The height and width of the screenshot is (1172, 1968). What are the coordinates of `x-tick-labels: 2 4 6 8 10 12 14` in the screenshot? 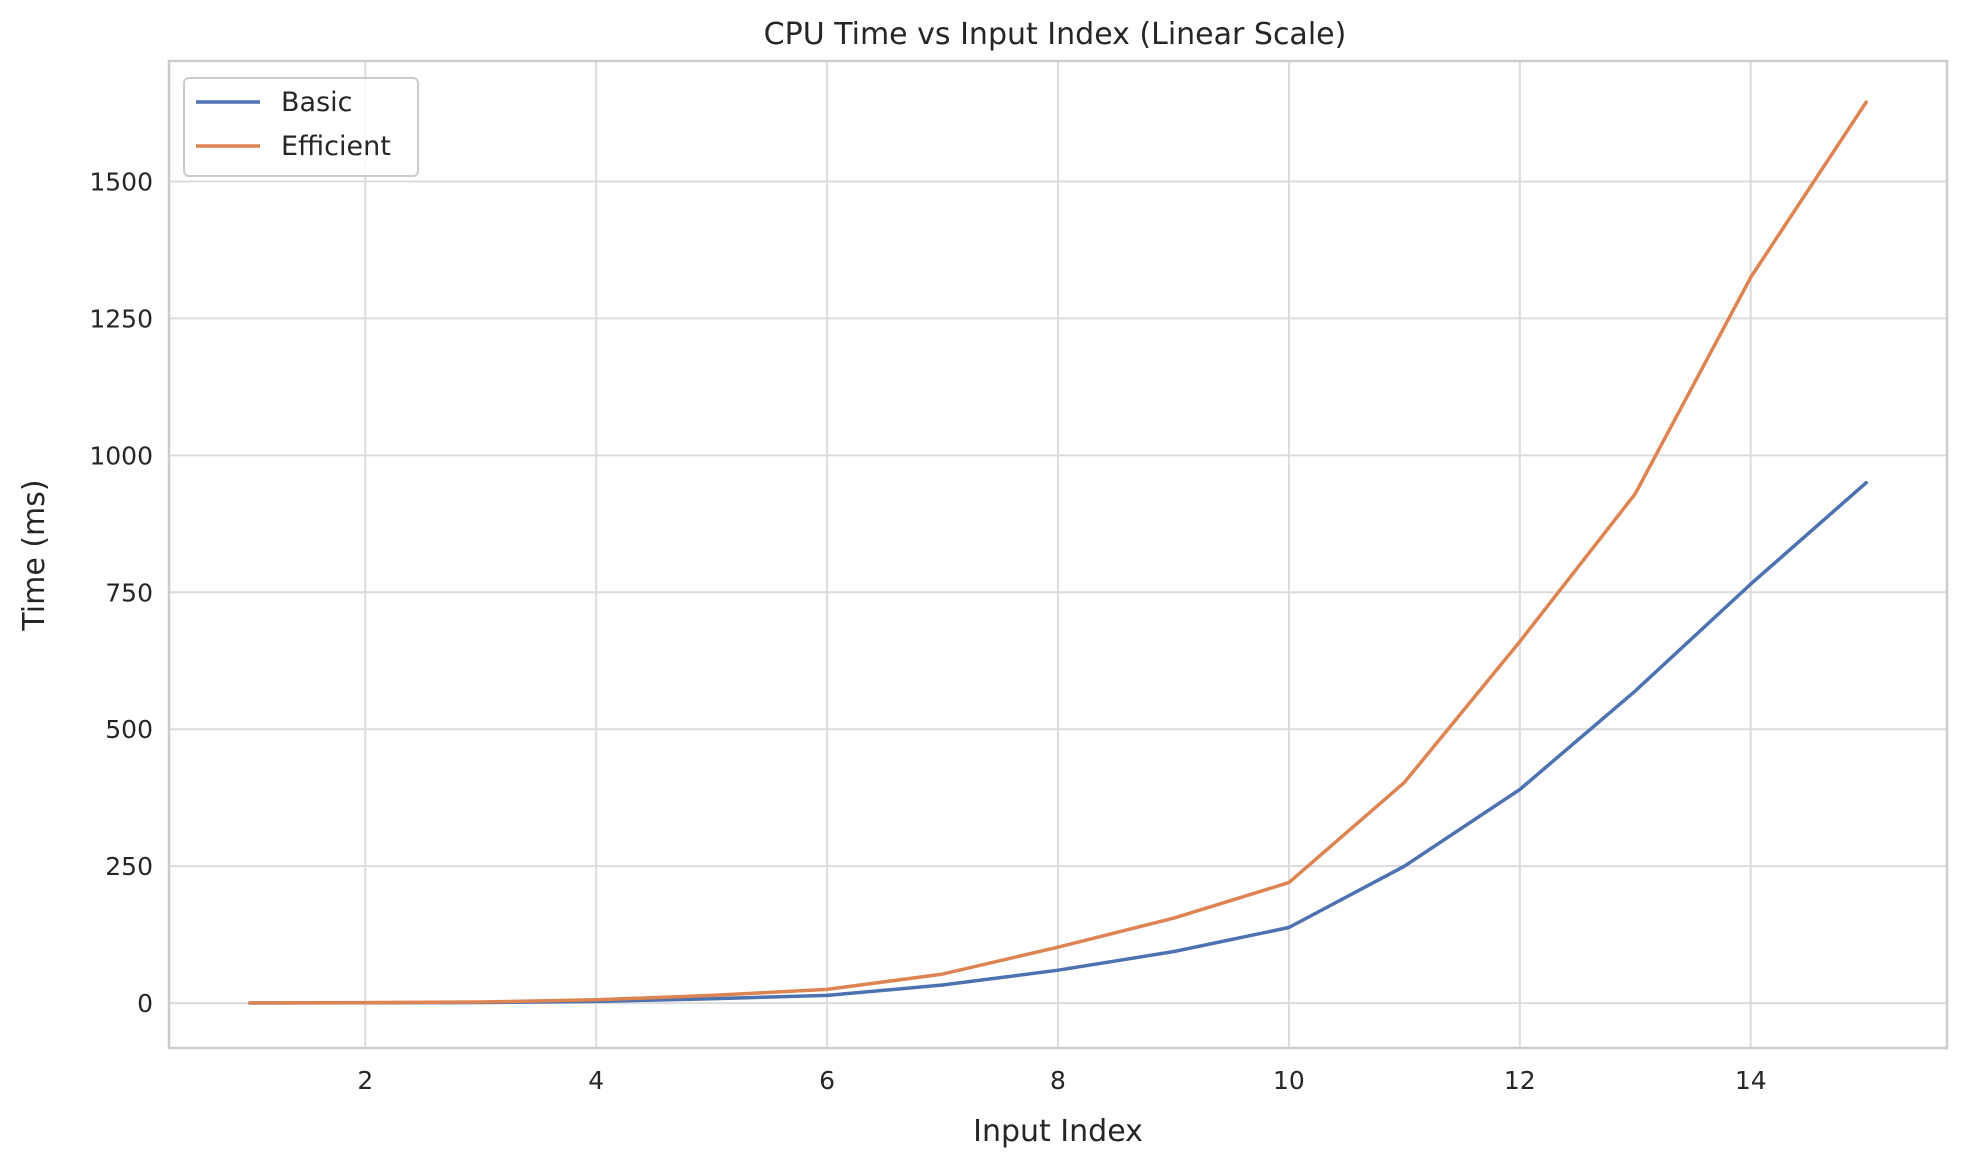 It's located at (1061, 1080).